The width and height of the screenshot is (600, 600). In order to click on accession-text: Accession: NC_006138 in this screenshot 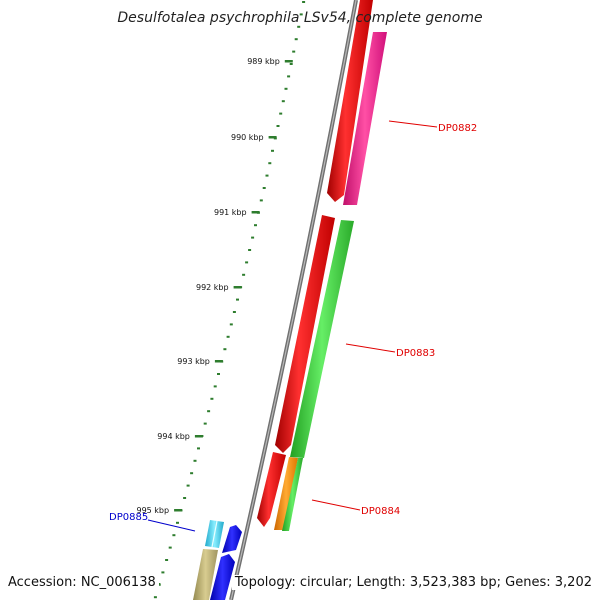, I will do `click(83, 582)`.